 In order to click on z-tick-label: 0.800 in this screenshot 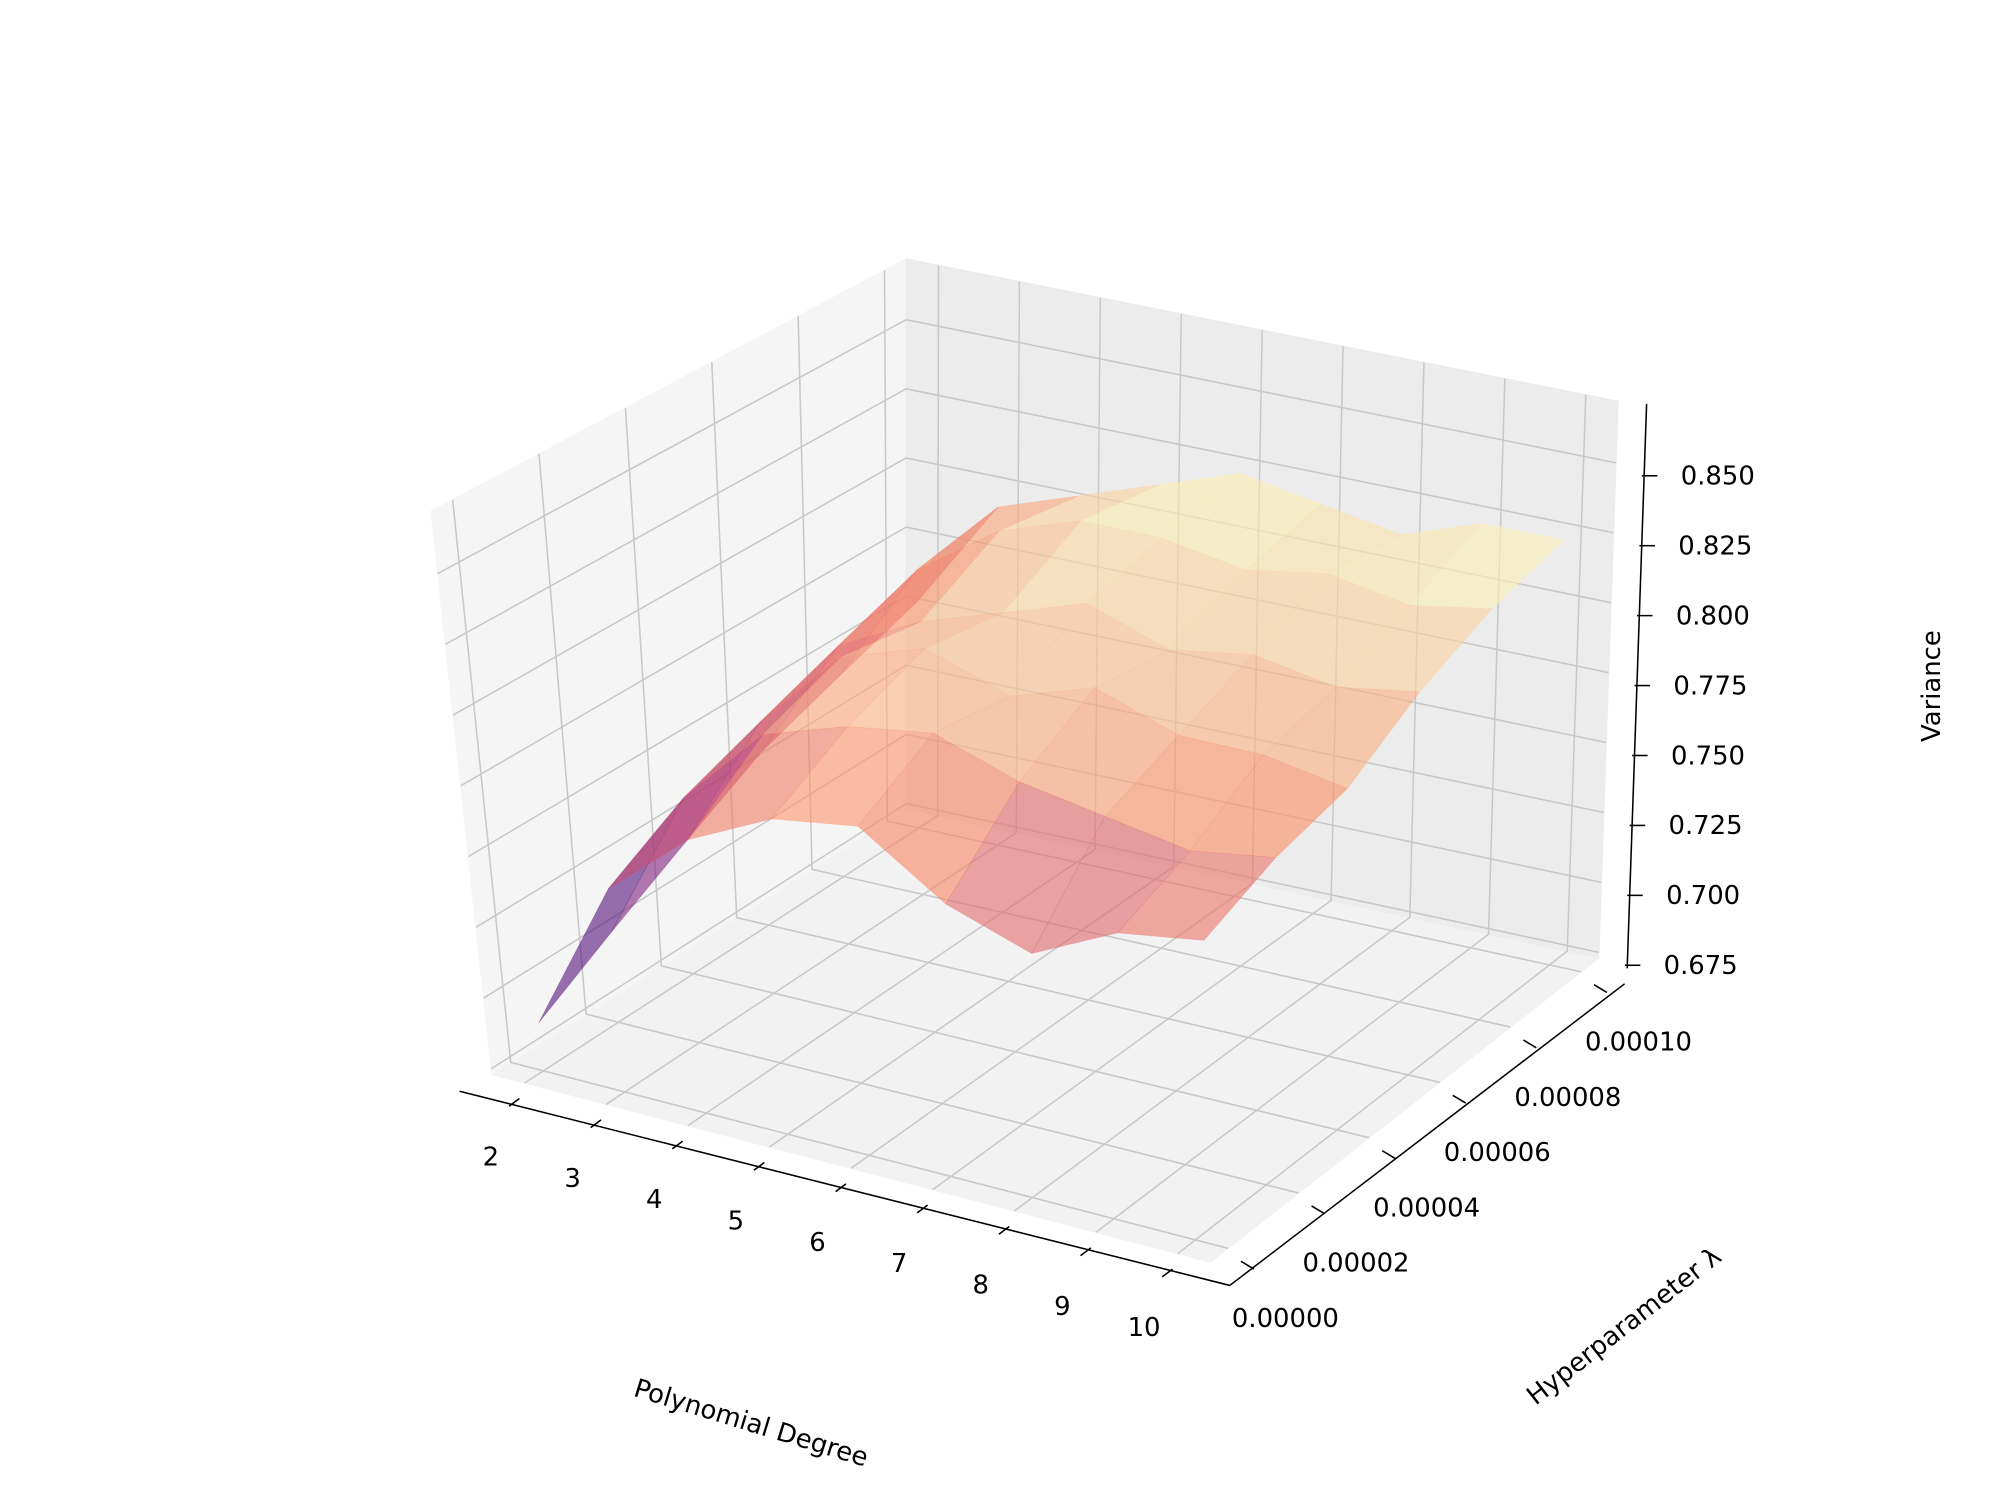, I will do `click(1713, 616)`.